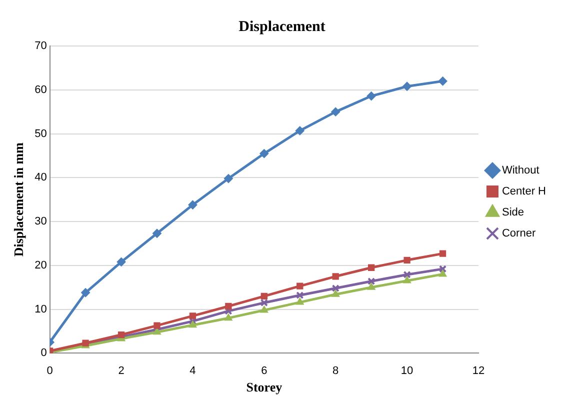  Describe the element at coordinates (40, 265) in the screenshot. I see `y-tick-label: 20` at that location.